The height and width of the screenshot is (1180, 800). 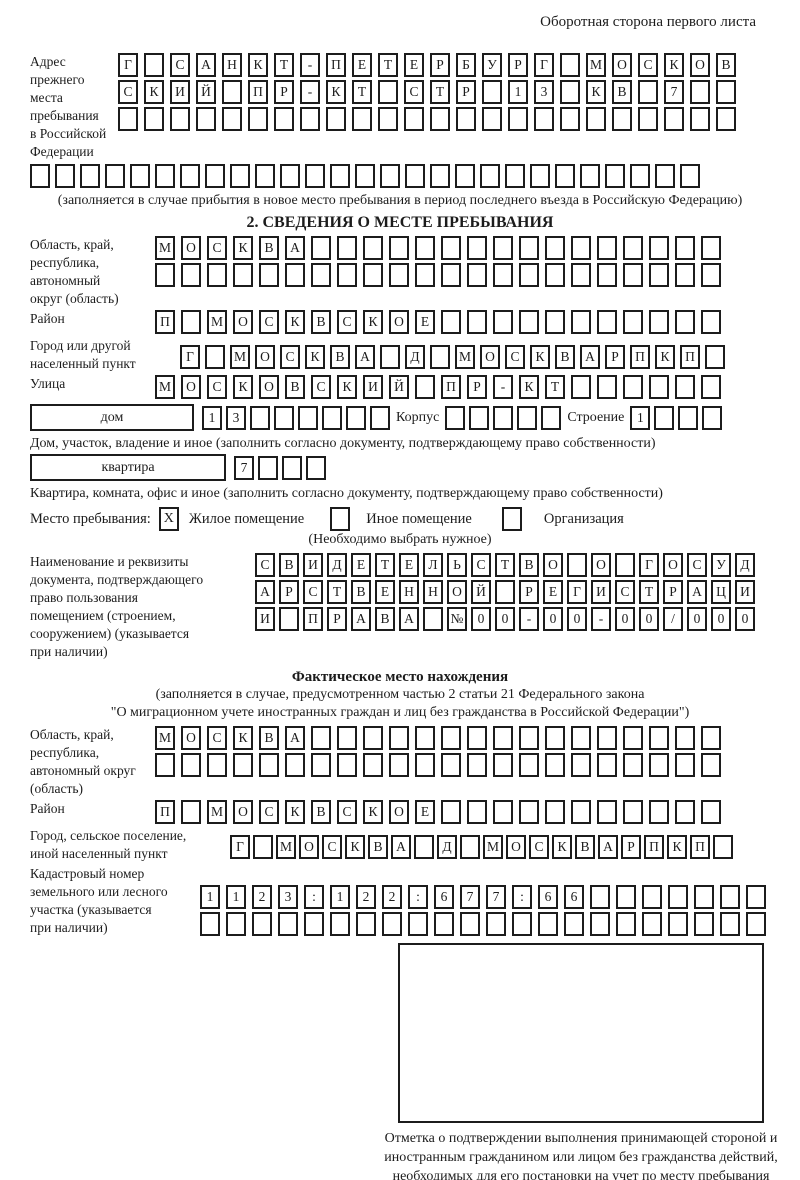 I want to click on char-cell: 6, so click(x=548, y=897).